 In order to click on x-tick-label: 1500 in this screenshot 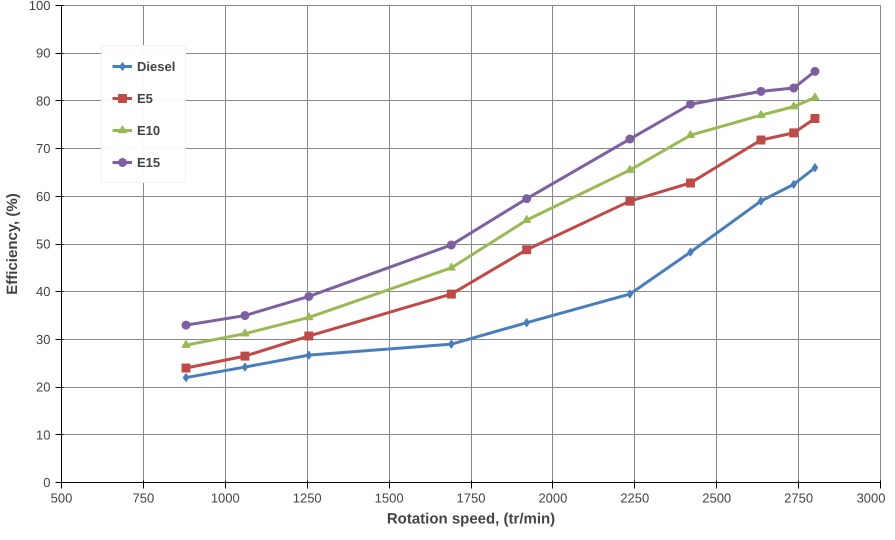, I will do `click(389, 498)`.